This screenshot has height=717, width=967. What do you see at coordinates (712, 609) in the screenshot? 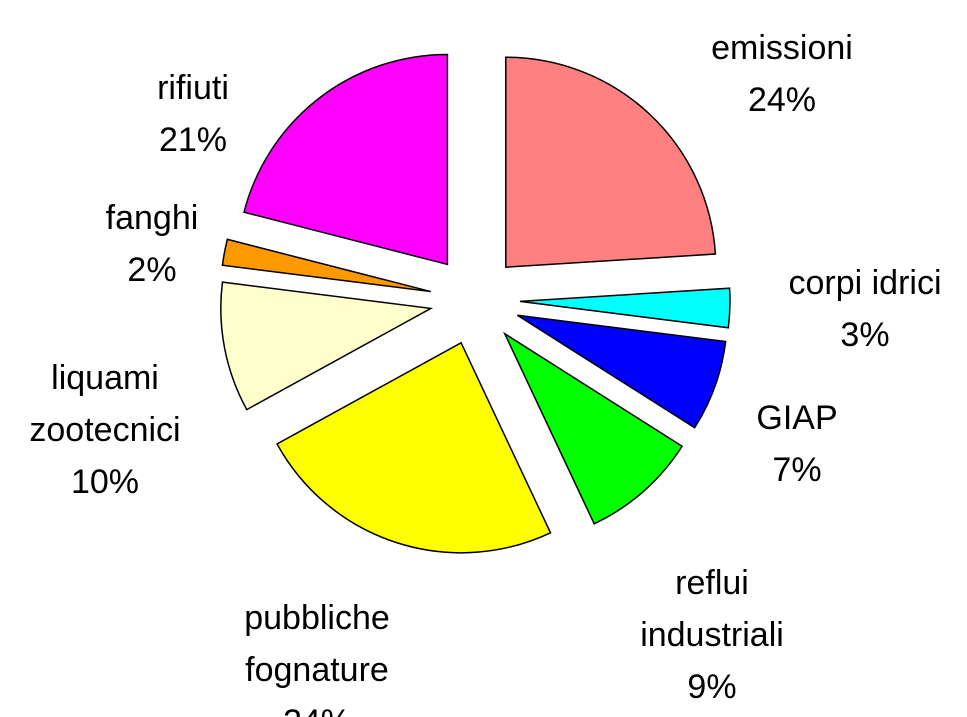
I see `category-label: reflui industriali` at bounding box center [712, 609].